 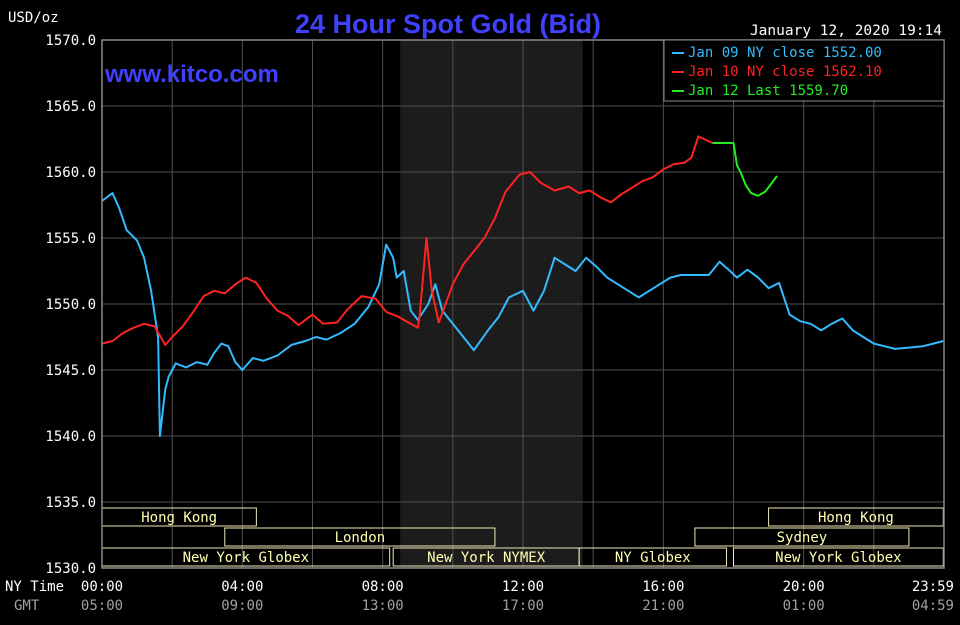 What do you see at coordinates (242, 587) in the screenshot?
I see `x-tick-label-ny: 04:00` at bounding box center [242, 587].